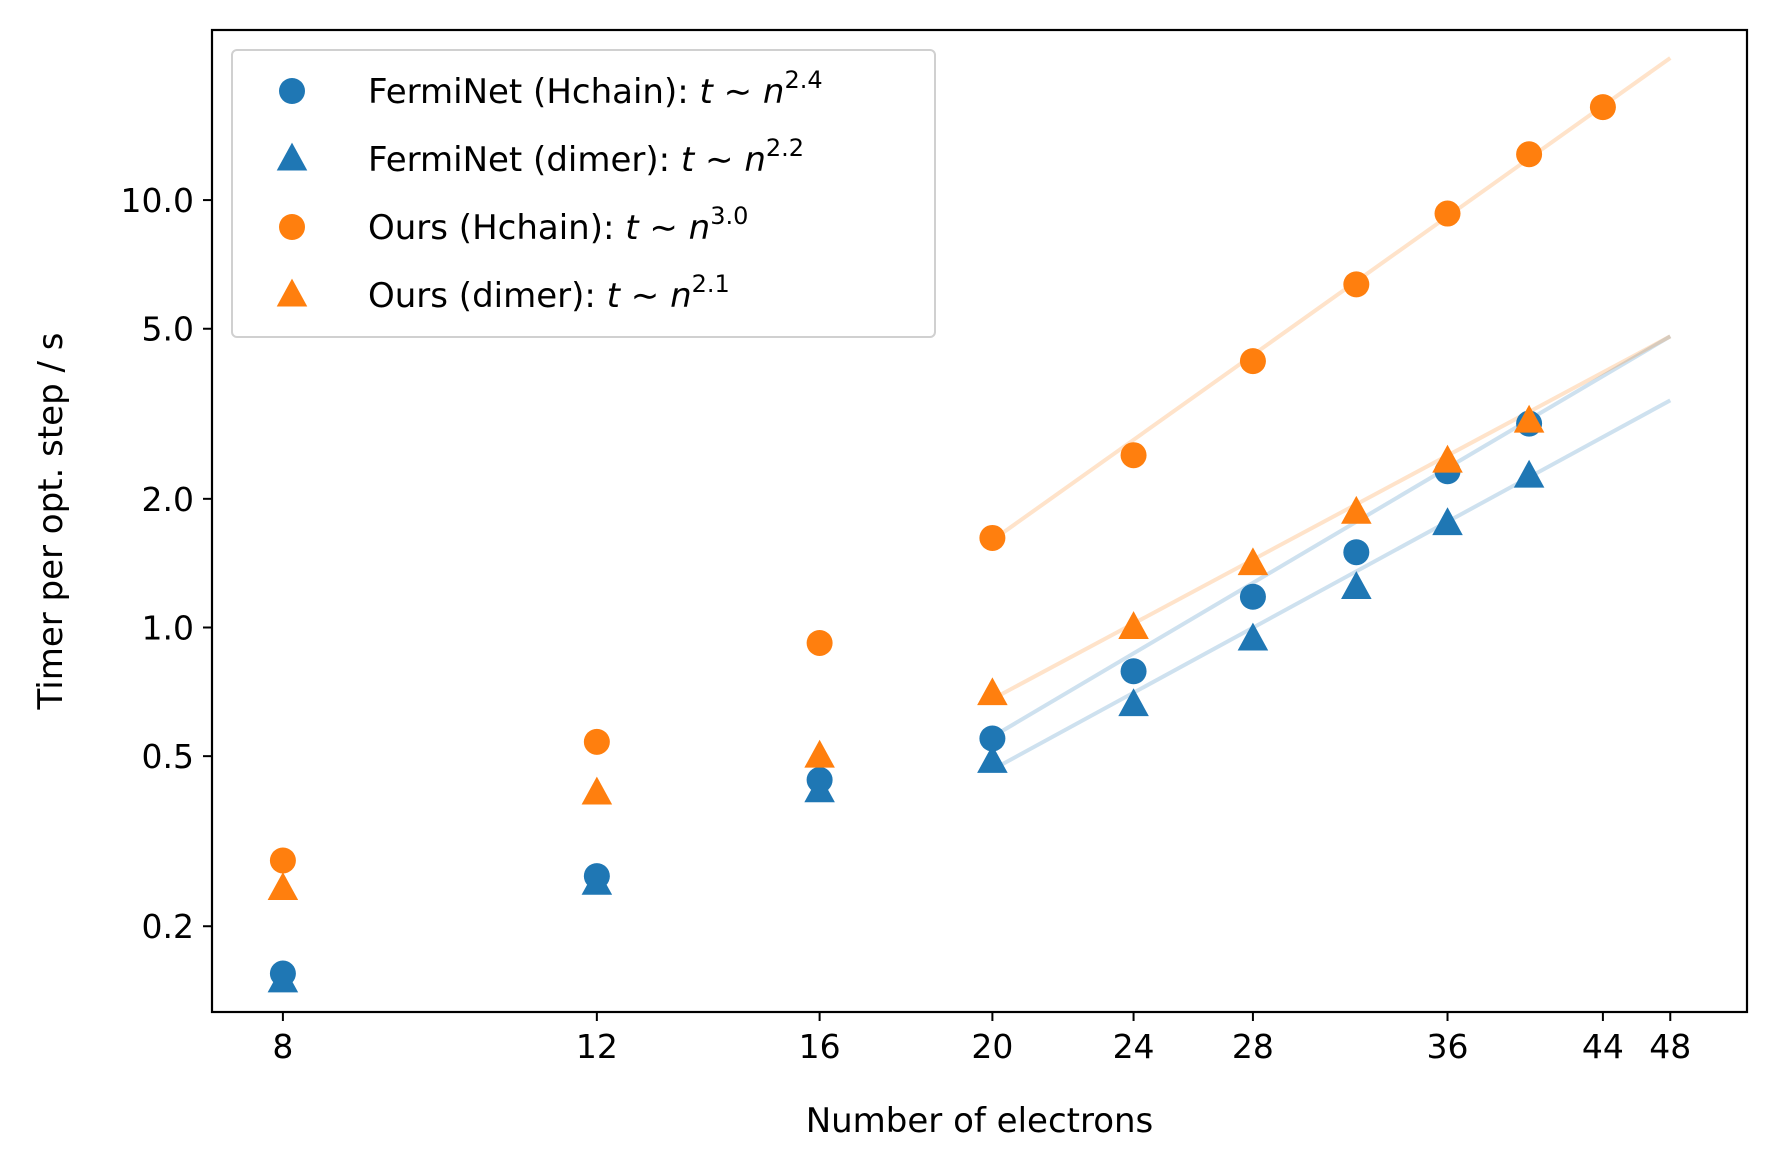 The height and width of the screenshot is (1170, 1770). I want to click on legend-exponent: 3.0, so click(729, 216).